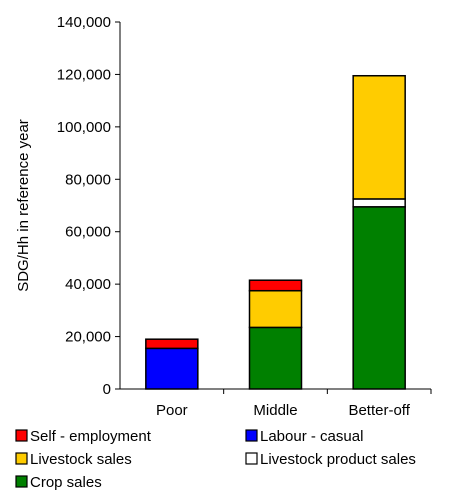 The image size is (464, 498). I want to click on bar-segment-livestock-product-sales, so click(379, 203).